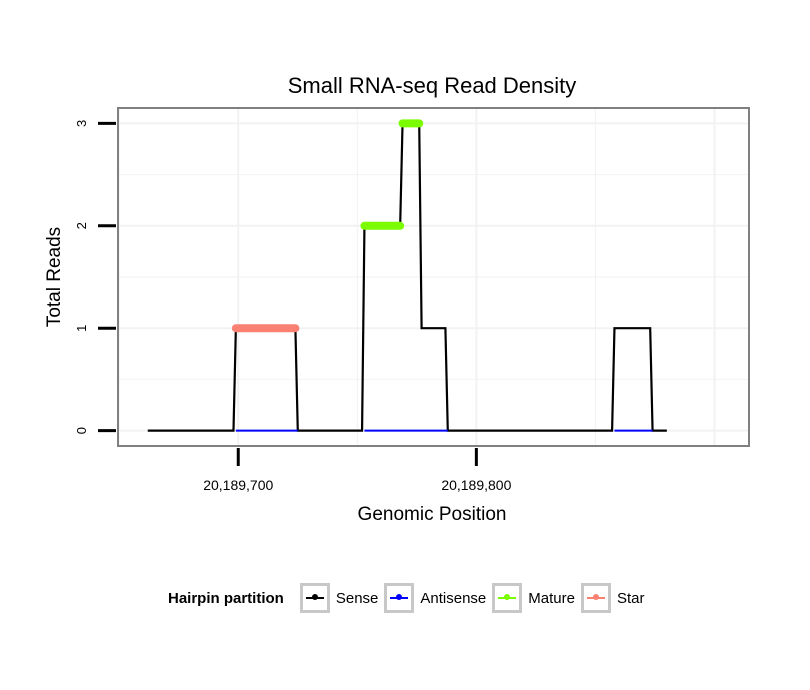 The image size is (810, 690). Describe the element at coordinates (238, 485) in the screenshot. I see `x-tick-label: 20,189,700` at that location.